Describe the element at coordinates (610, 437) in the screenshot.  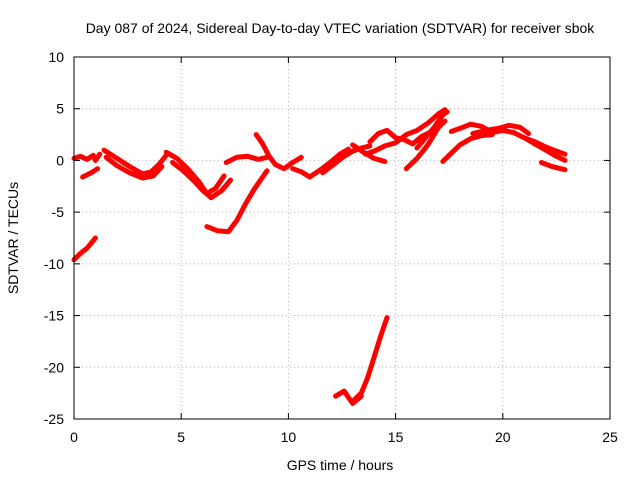
I see `x-tick-label: 25` at that location.